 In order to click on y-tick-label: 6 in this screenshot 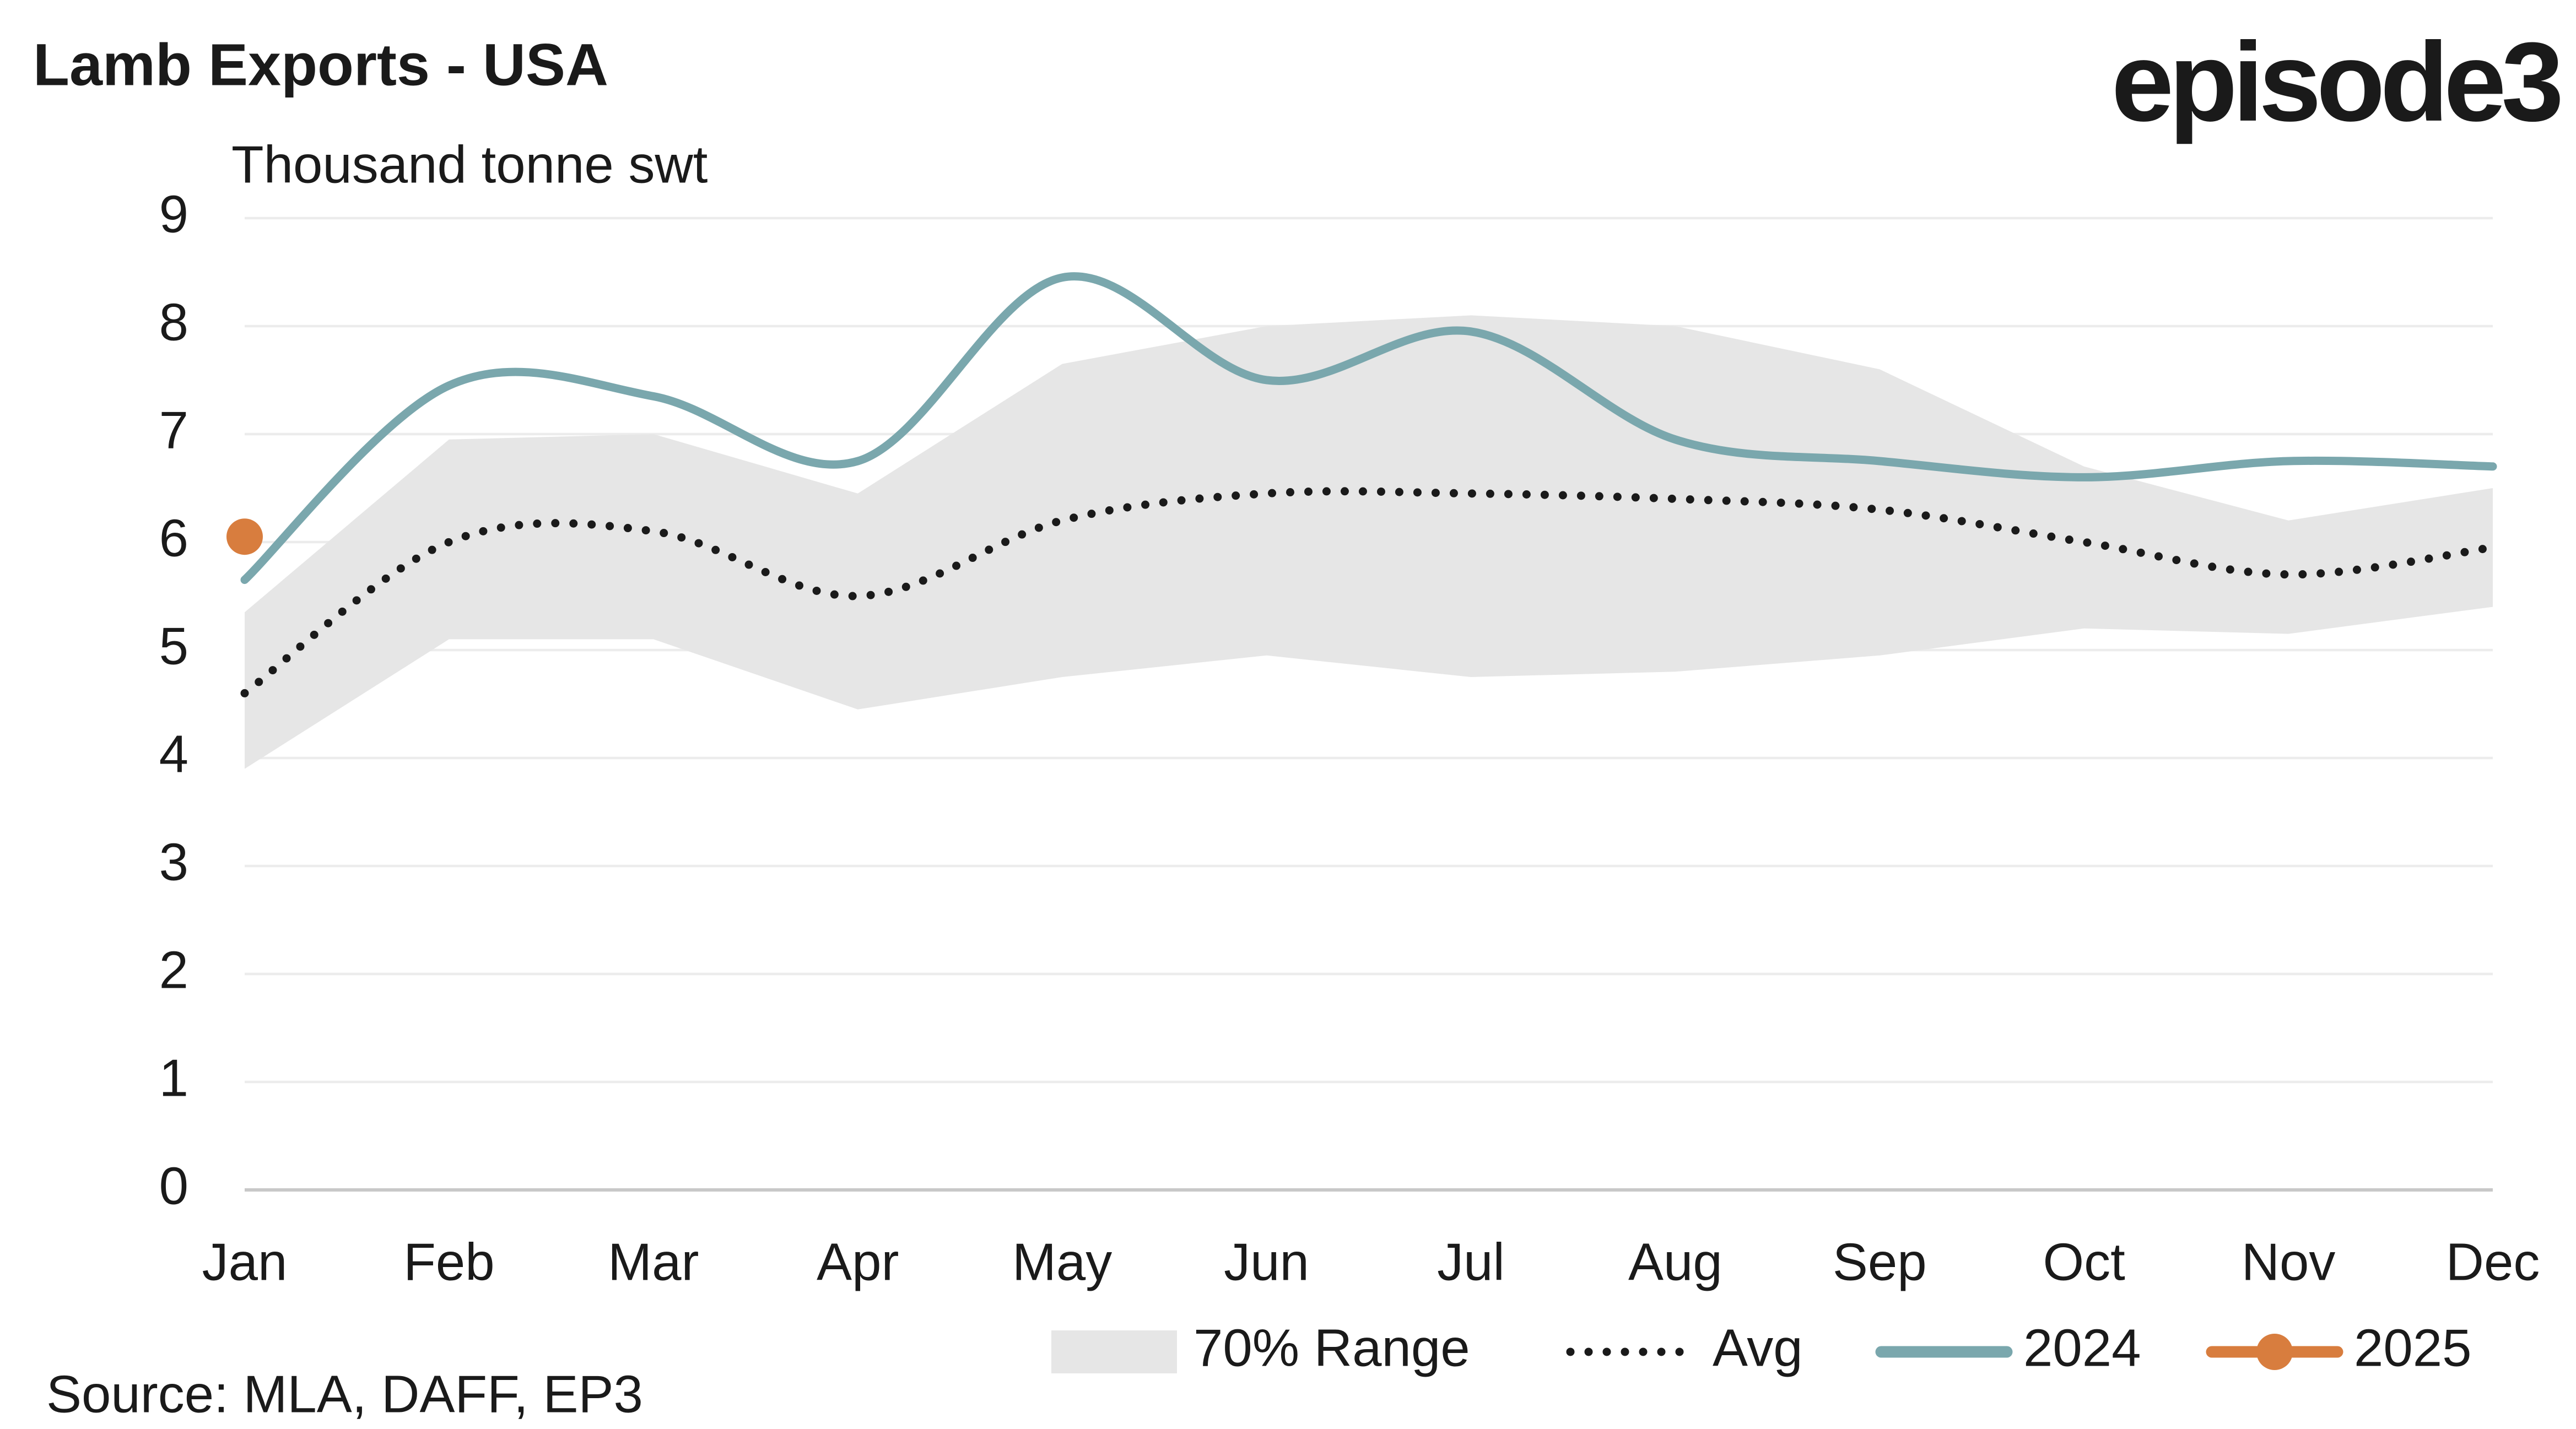, I will do `click(174, 537)`.